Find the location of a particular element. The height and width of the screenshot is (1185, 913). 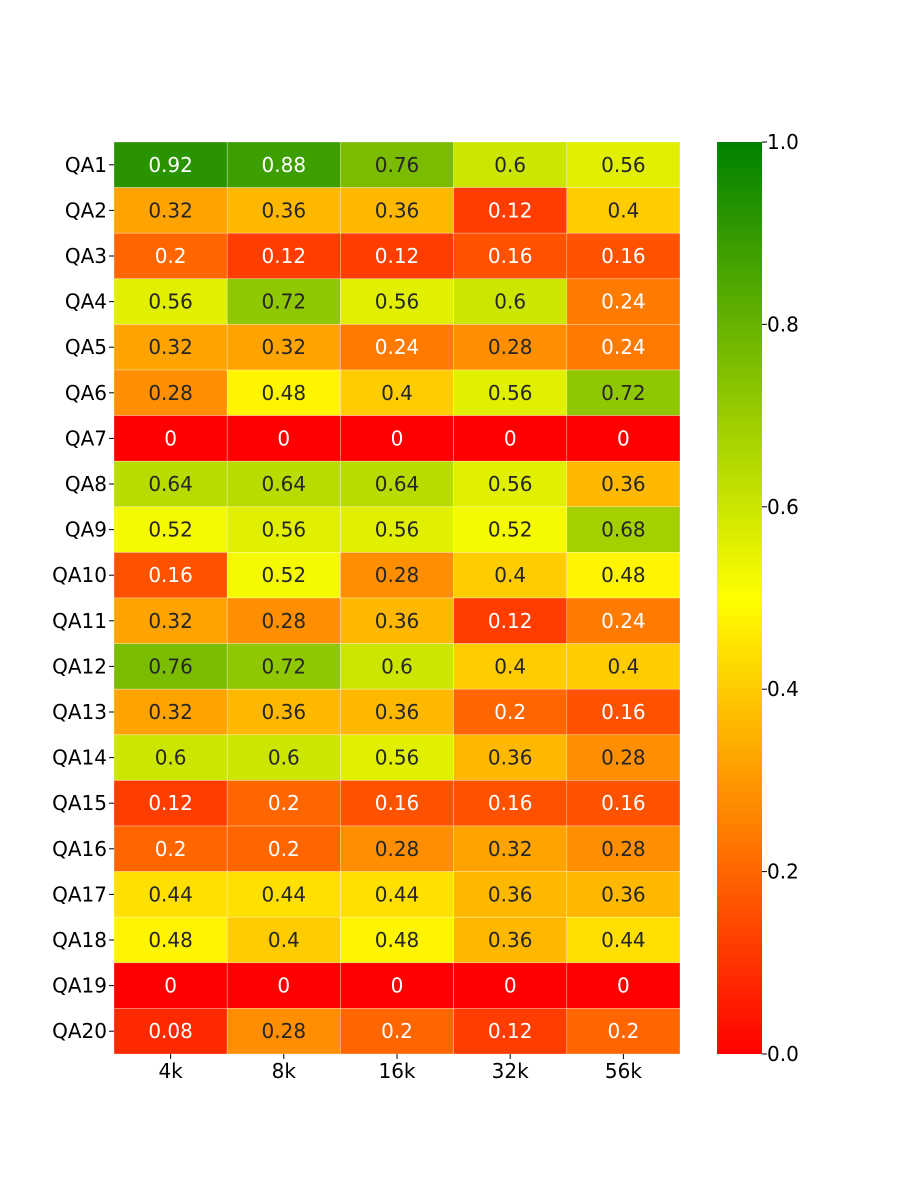

cell-value-label: 0.12 is located at coordinates (510, 621).